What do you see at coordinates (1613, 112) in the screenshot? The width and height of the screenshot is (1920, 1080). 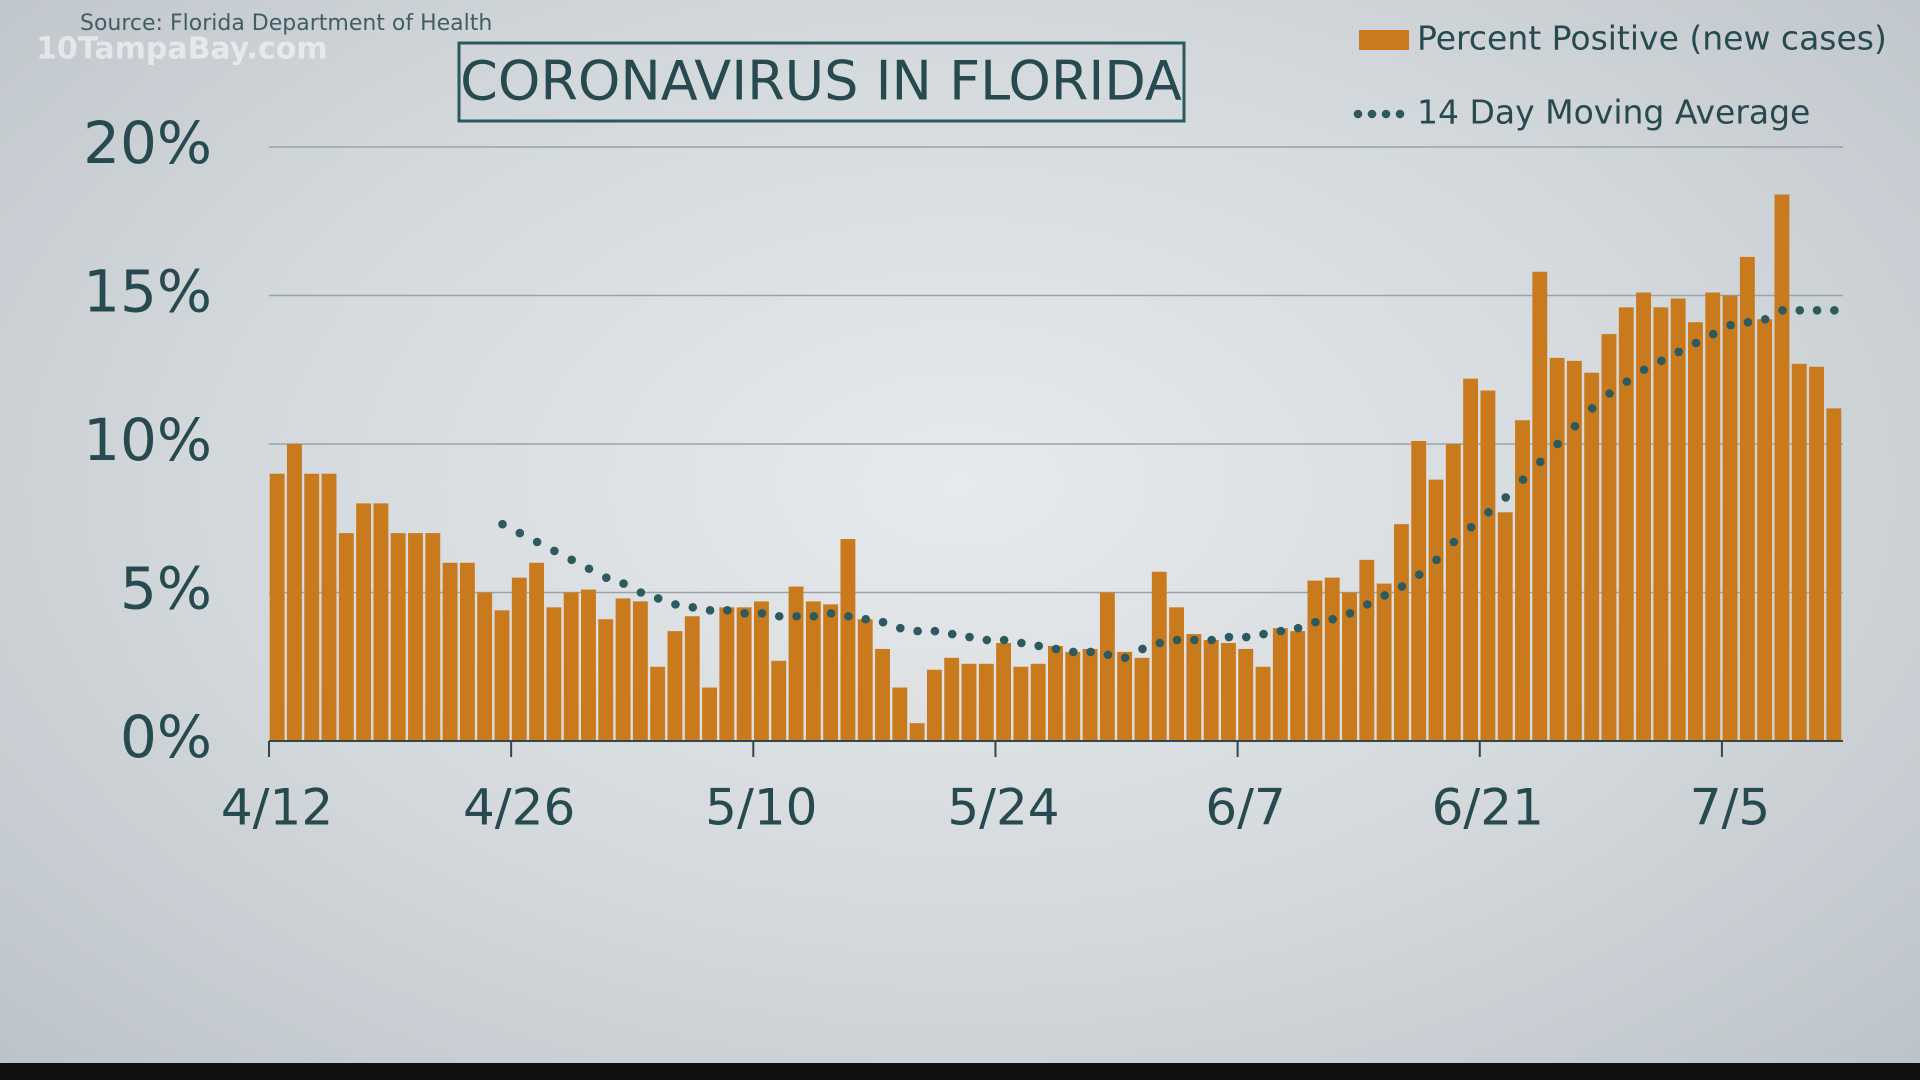 I see `legend-label: 14 Day Moving Average` at bounding box center [1613, 112].